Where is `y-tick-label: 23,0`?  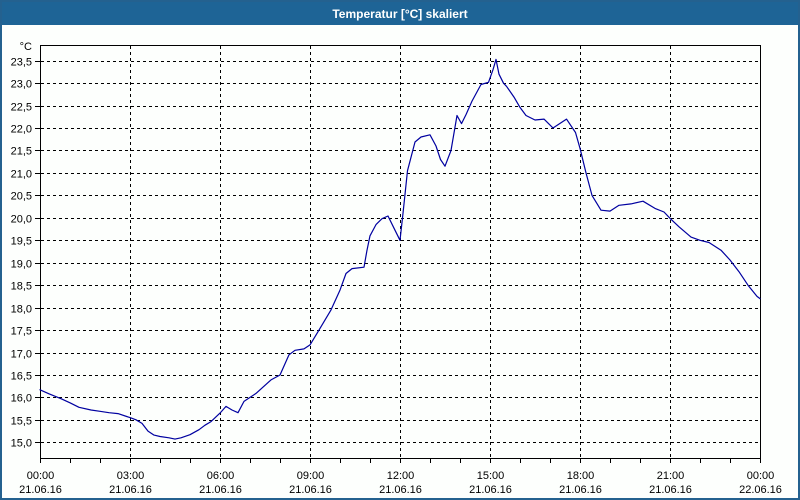 y-tick-label: 23,0 is located at coordinates (21, 85).